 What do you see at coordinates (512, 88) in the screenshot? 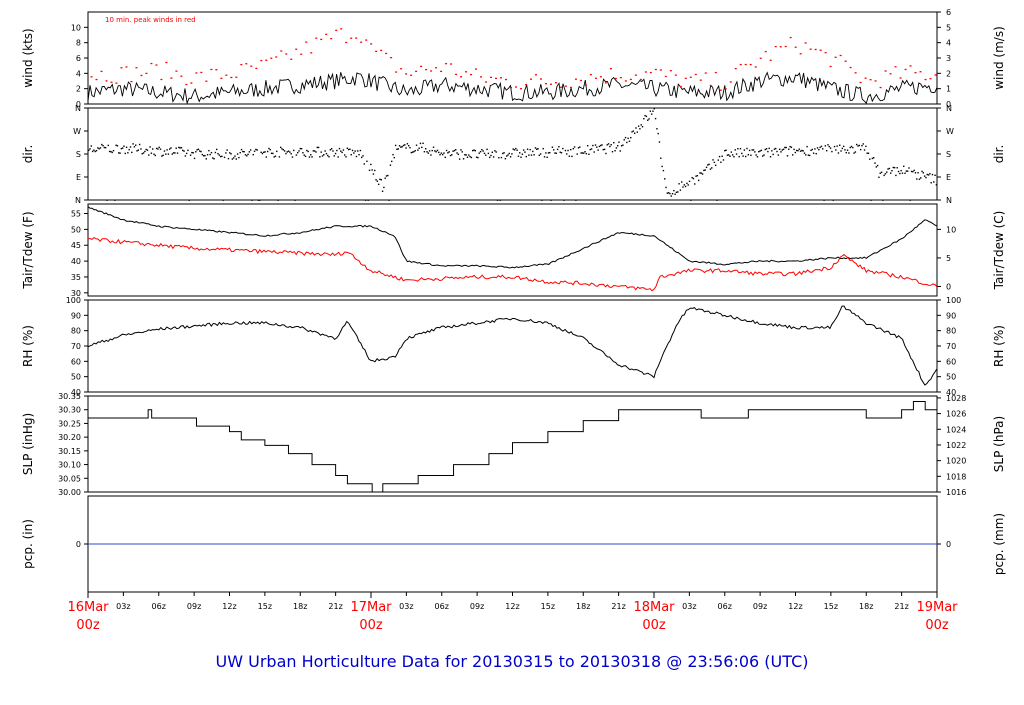
I see `series-wind-speed` at bounding box center [512, 88].